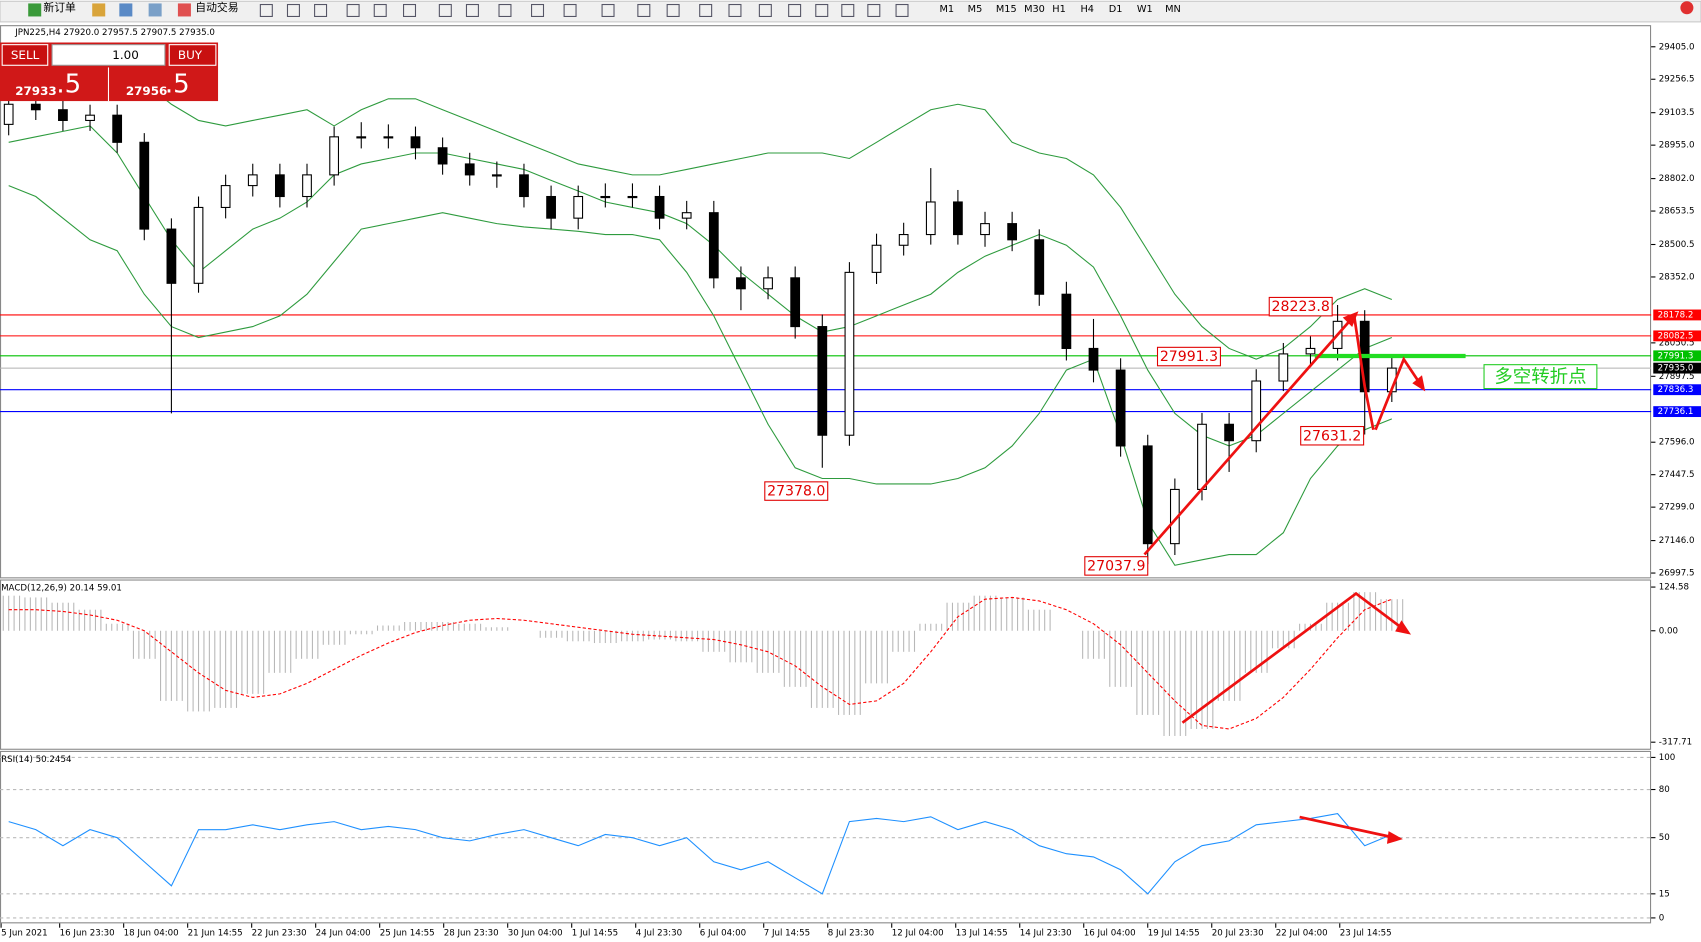  I want to click on arrow-head, so click(1350, 319).